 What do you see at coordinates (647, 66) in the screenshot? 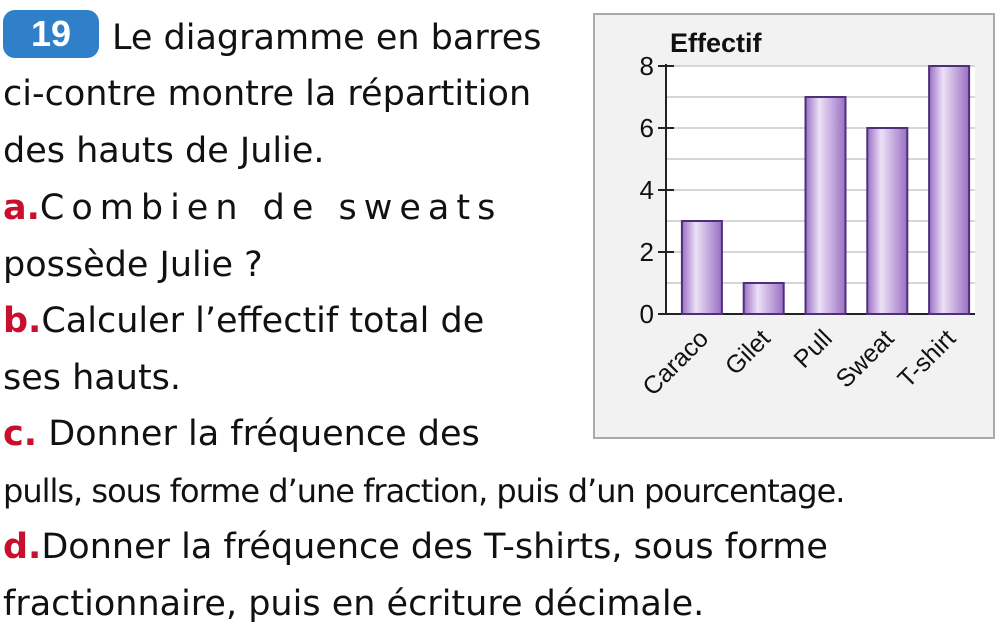
I see `y-tick-label: 8` at bounding box center [647, 66].